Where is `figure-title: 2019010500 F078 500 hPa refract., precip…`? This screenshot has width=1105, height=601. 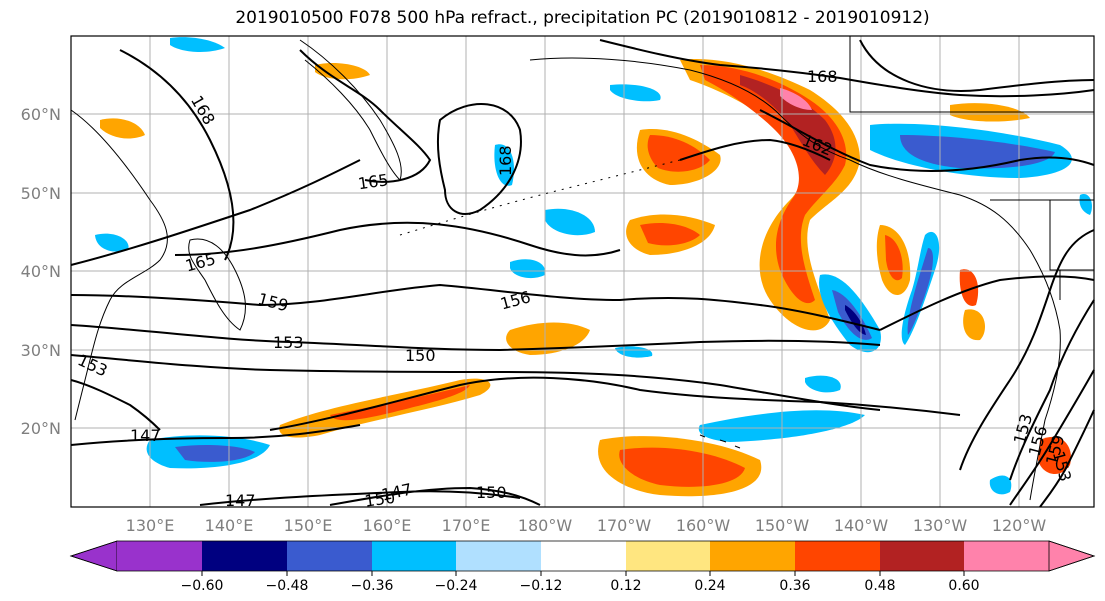 figure-title: 2019010500 F078 500 hPa refract., precip… is located at coordinates (582, 18).